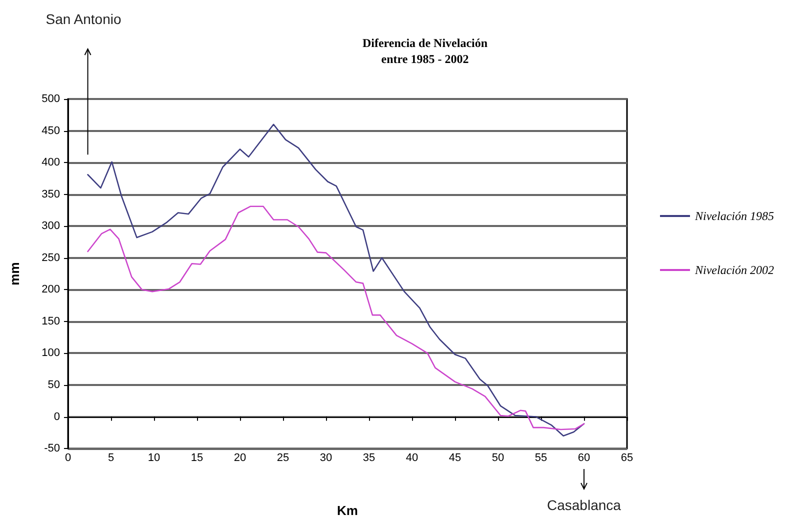 Image resolution: width=785 pixels, height=522 pixels. What do you see at coordinates (326, 458) in the screenshot?
I see `x-tick-label: 30` at bounding box center [326, 458].